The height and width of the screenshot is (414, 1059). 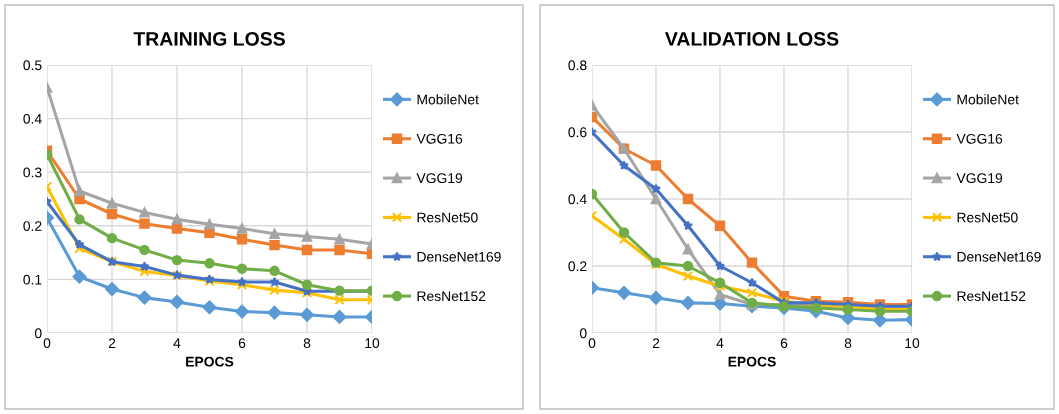 What do you see at coordinates (32, 65) in the screenshot?
I see `y-tick-label: 0.5` at bounding box center [32, 65].